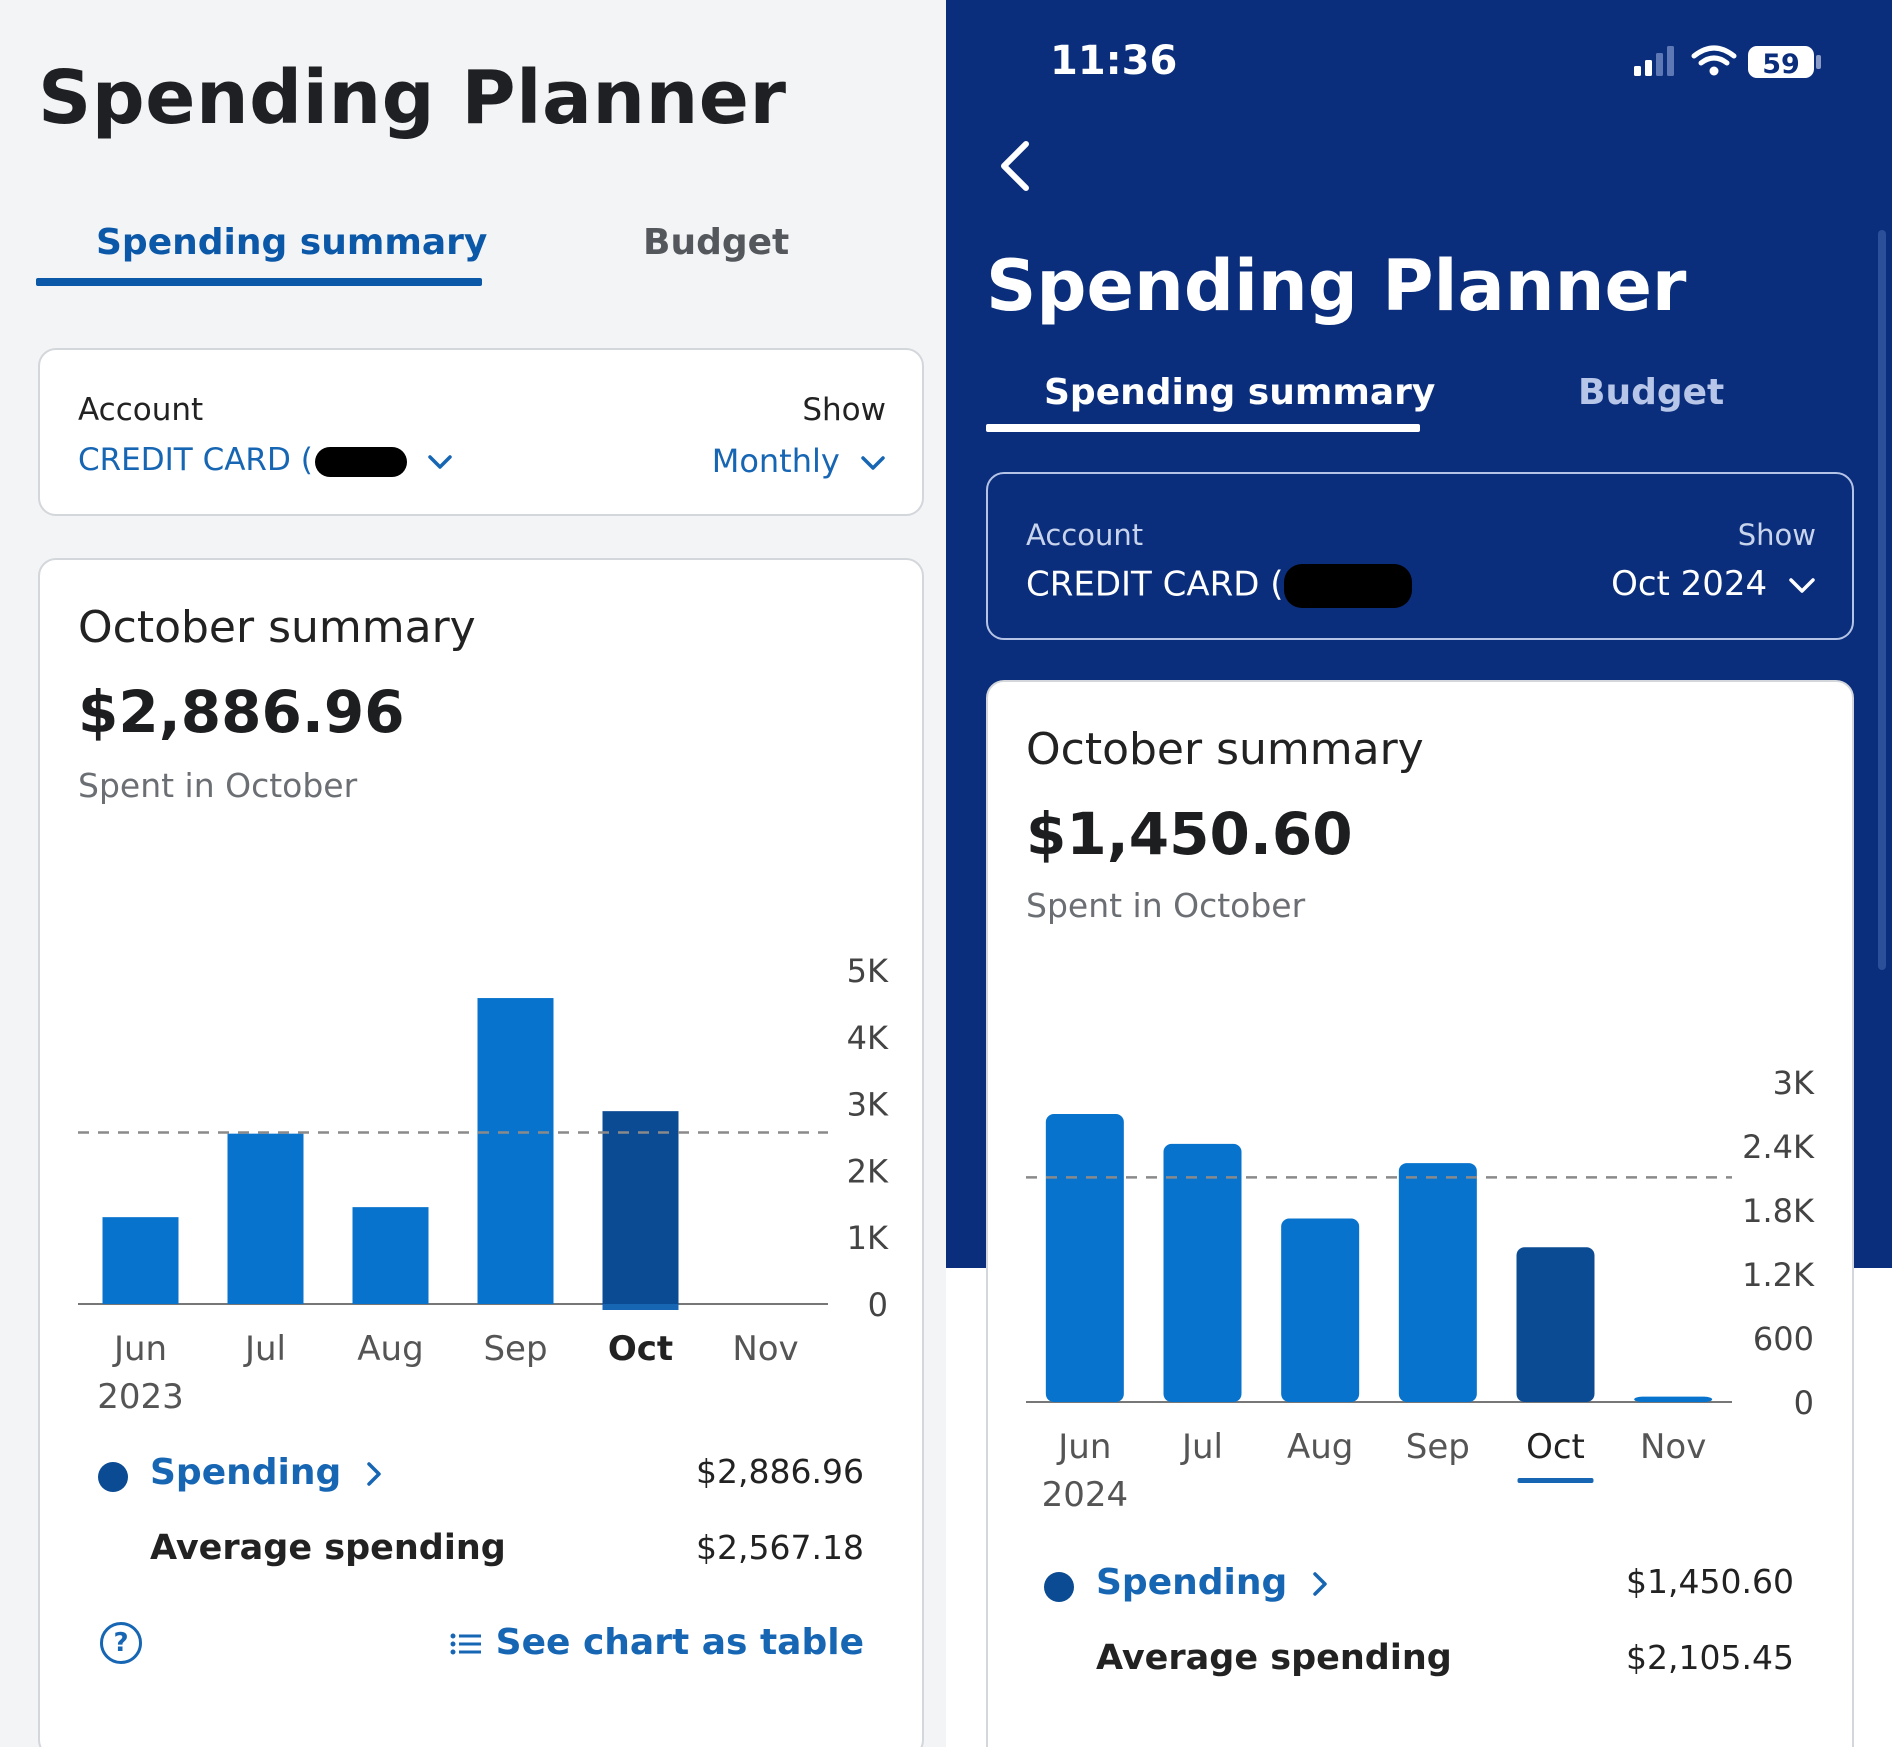  What do you see at coordinates (1778, 1211) in the screenshot?
I see `y-tick-label: 1.8K` at bounding box center [1778, 1211].